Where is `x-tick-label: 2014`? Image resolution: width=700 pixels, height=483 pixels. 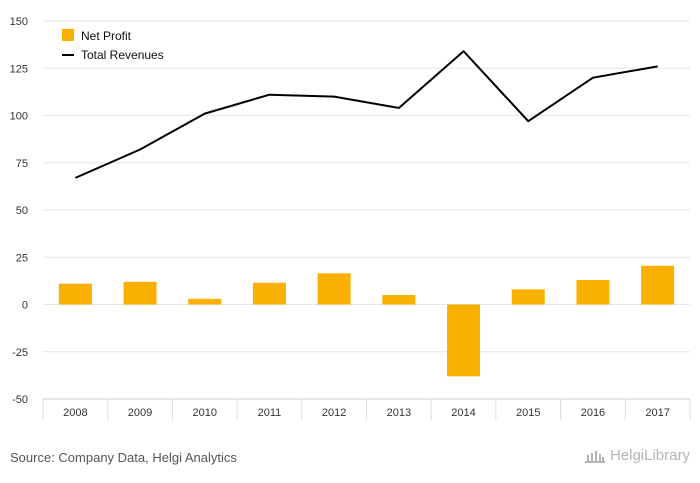 x-tick-label: 2014 is located at coordinates (463, 413).